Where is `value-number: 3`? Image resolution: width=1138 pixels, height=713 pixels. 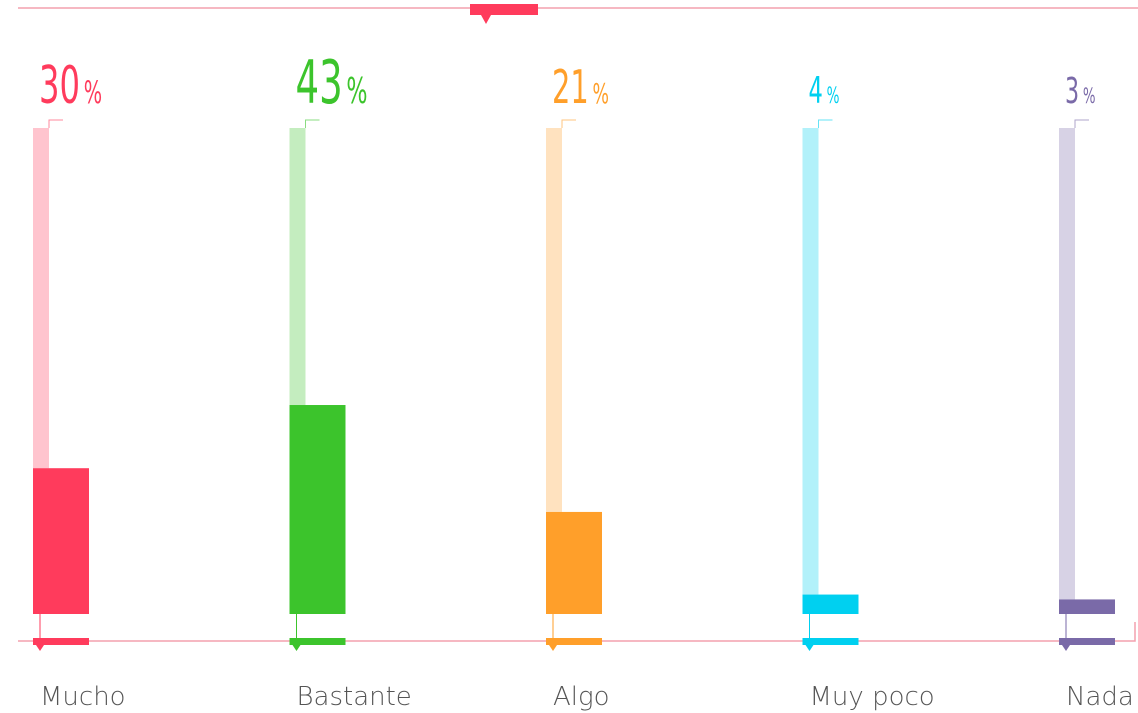
value-number: 3 is located at coordinates (1072, 92).